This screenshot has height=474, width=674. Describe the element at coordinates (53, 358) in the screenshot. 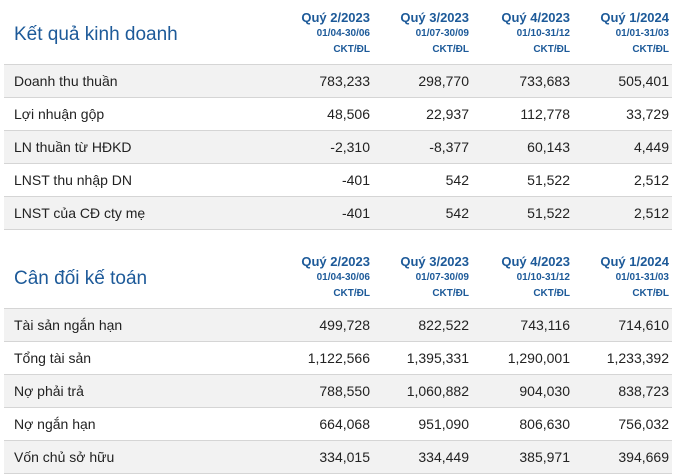

I see `row-label: Tổng tài sản` at that location.